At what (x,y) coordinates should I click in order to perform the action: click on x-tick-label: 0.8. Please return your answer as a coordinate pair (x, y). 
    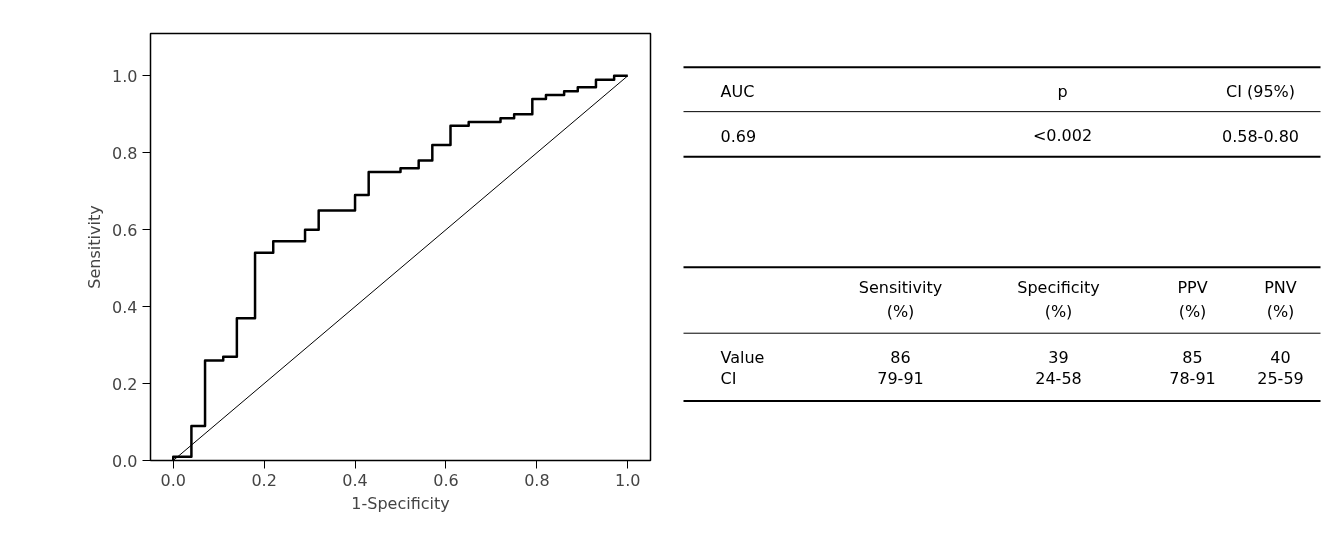
    Looking at the image, I should click on (537, 480).